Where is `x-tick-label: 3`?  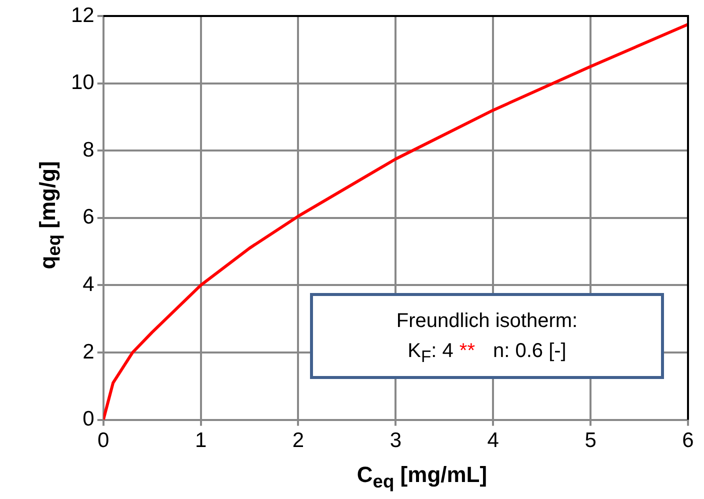
x-tick-label: 3 is located at coordinates (396, 440).